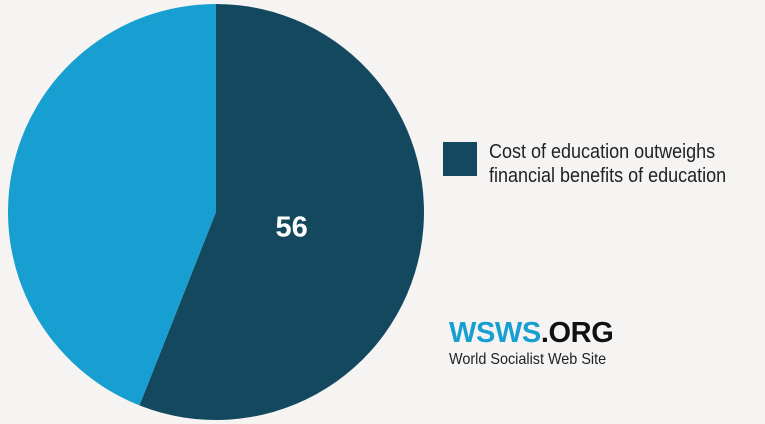 The height and width of the screenshot is (424, 765). What do you see at coordinates (495, 333) in the screenshot?
I see `logo-main: WSWS` at bounding box center [495, 333].